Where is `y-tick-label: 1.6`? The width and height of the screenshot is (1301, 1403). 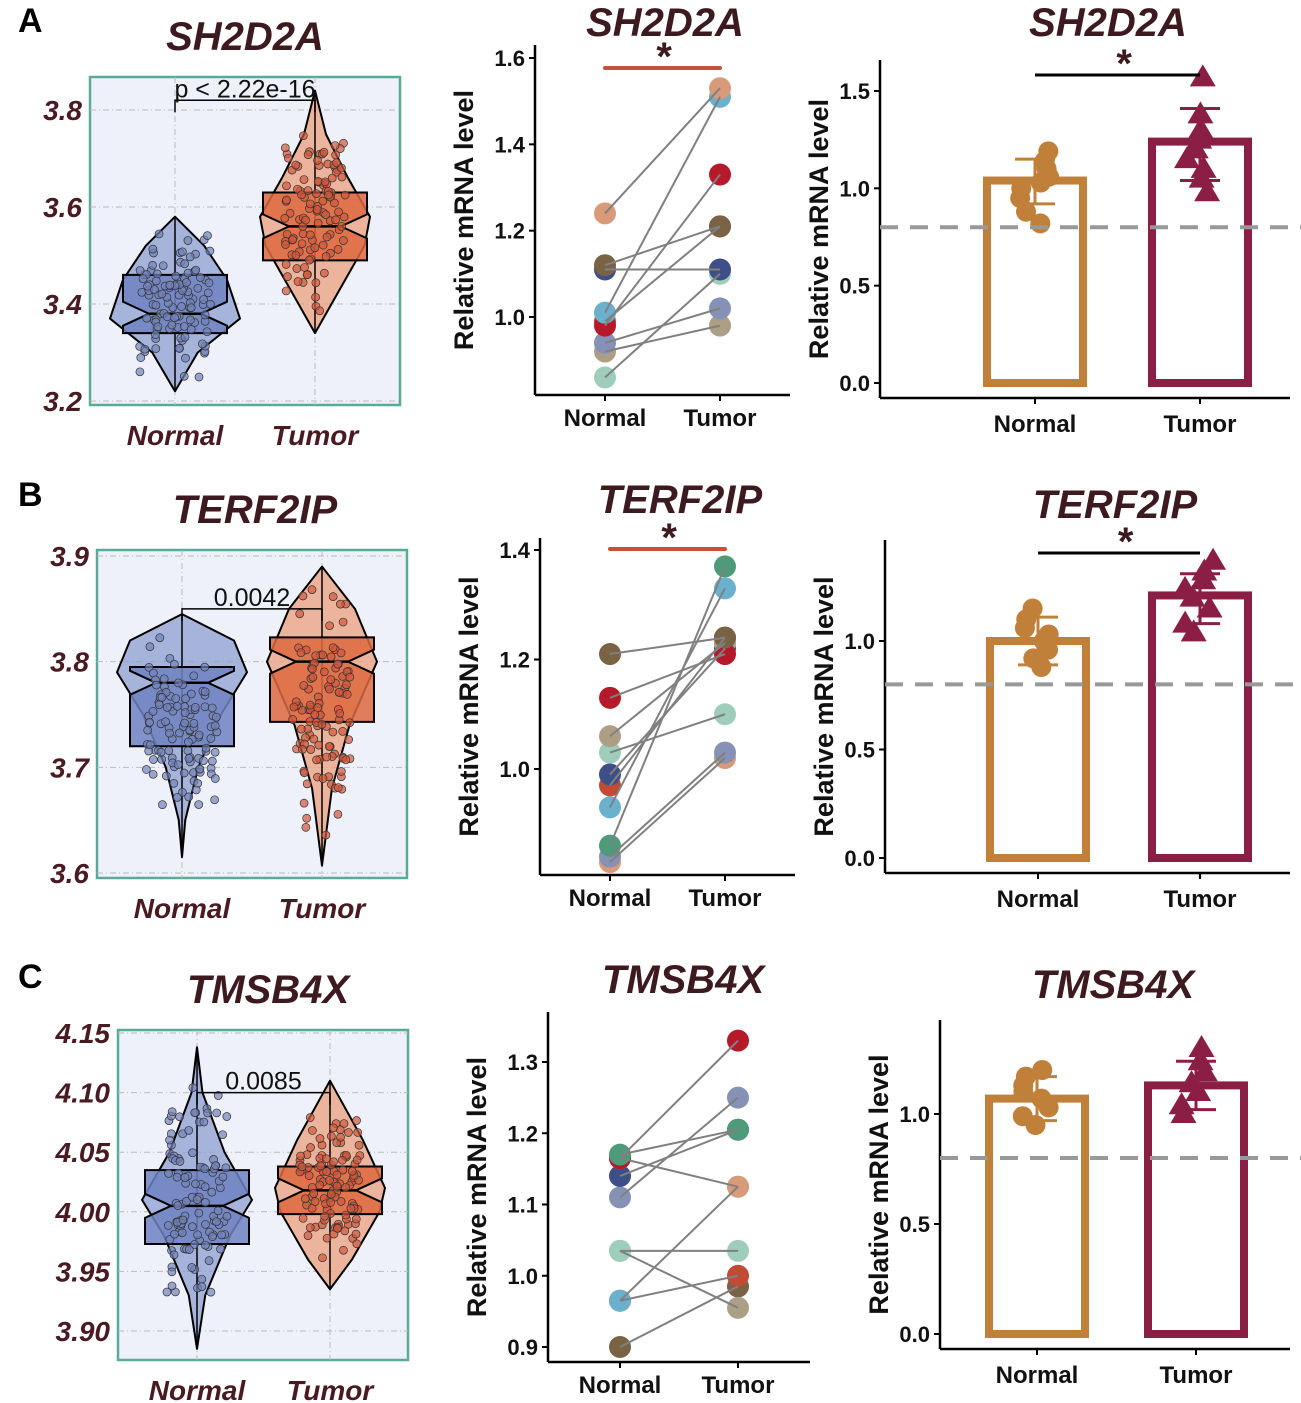 y-tick-label: 1.6 is located at coordinates (509, 58).